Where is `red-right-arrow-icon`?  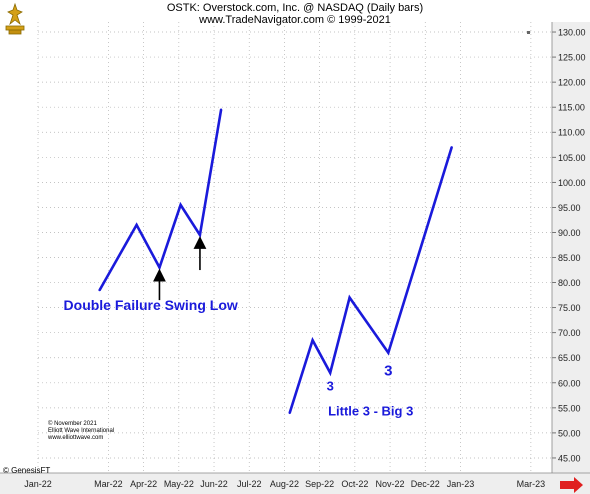
red-right-arrow-icon is located at coordinates (571, 485).